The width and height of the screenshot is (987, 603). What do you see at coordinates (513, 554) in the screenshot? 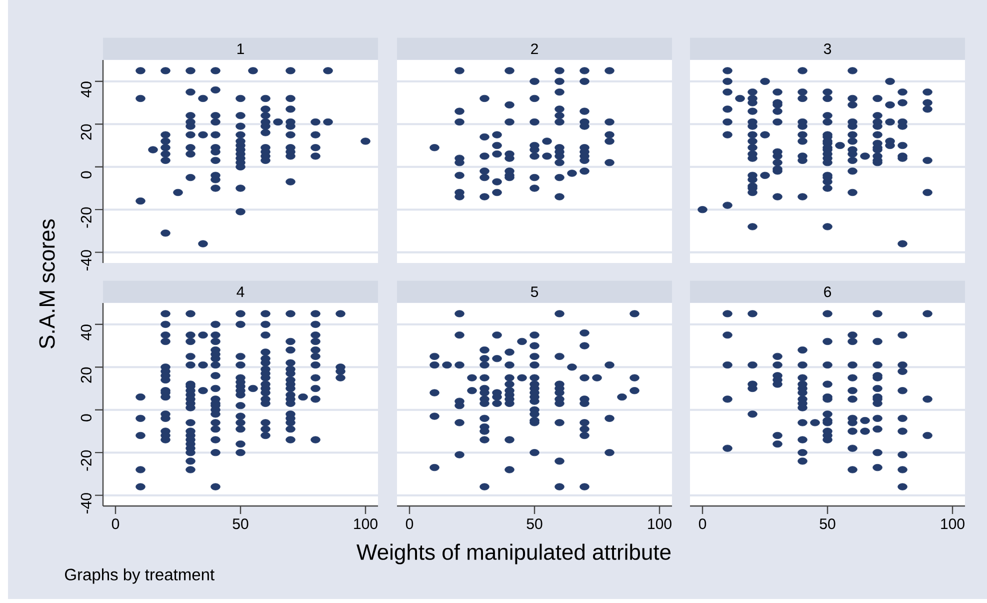
I see `x-axis-title: Weights of manipulated attribute` at bounding box center [513, 554].